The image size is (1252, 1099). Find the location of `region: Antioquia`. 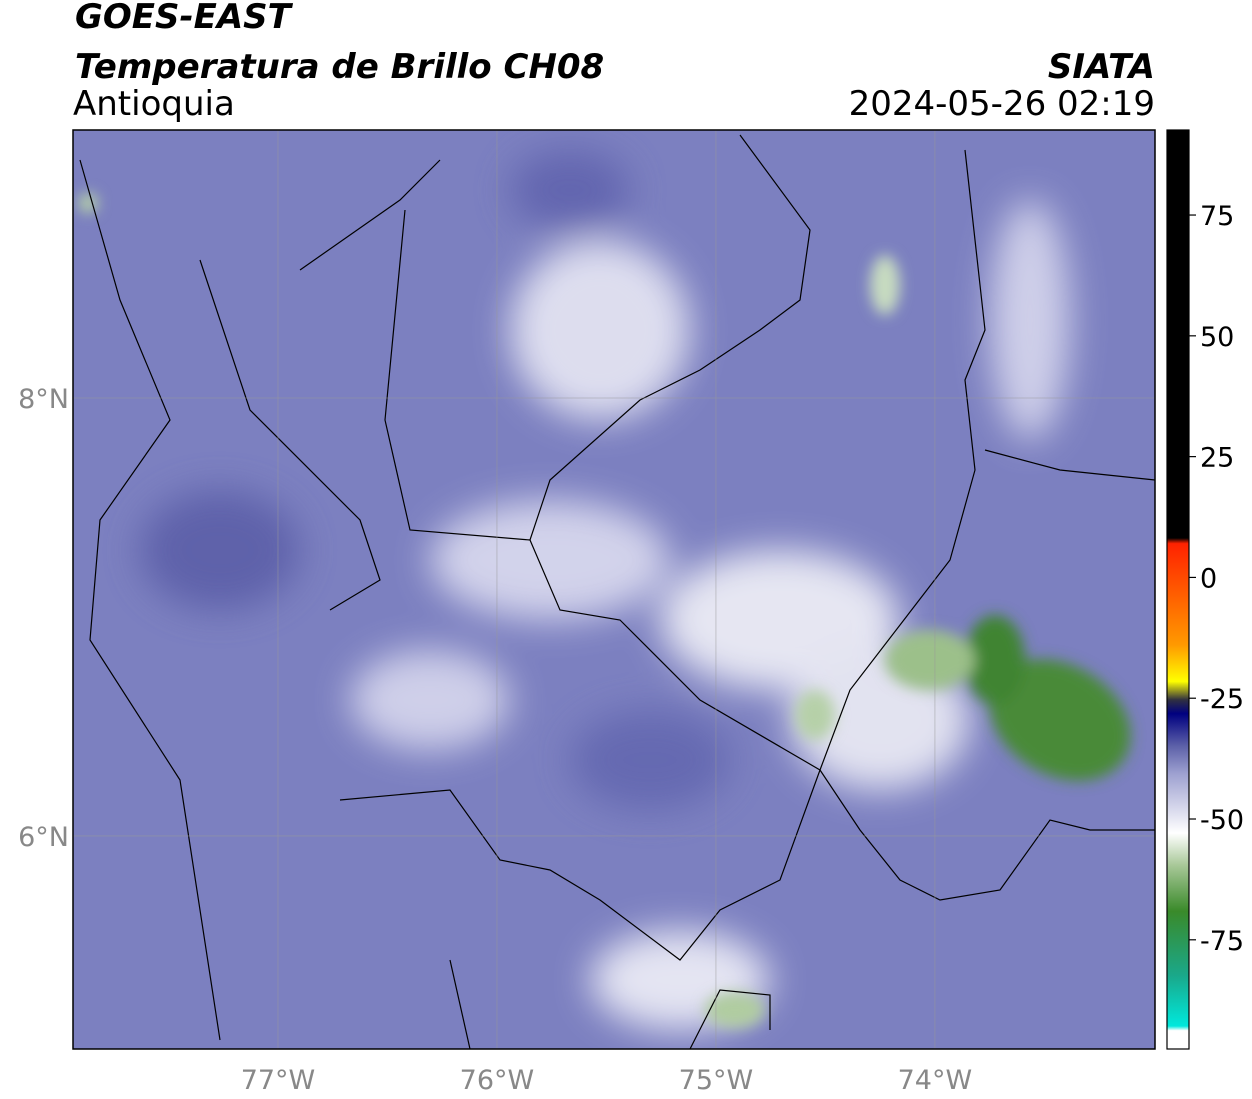

region: Antioquia is located at coordinates (154, 104).